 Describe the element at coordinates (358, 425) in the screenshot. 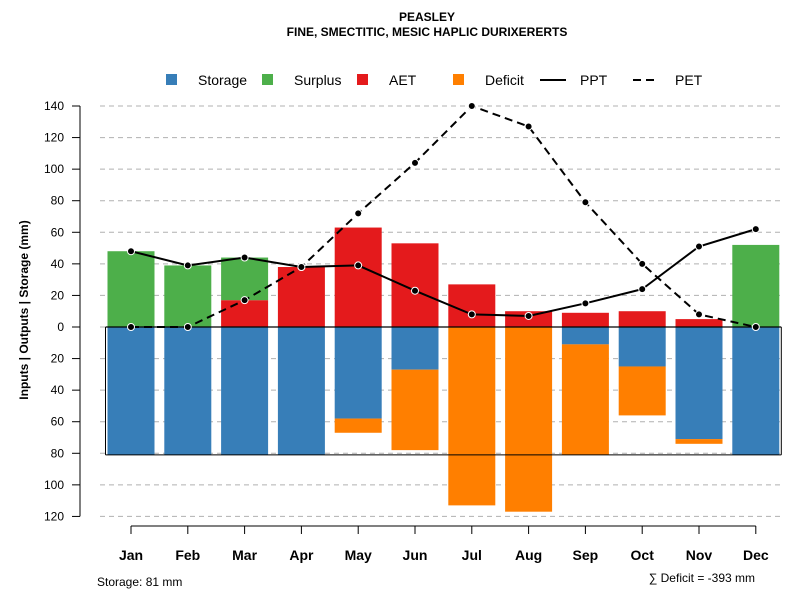

I see `bar-deficit-may` at that location.